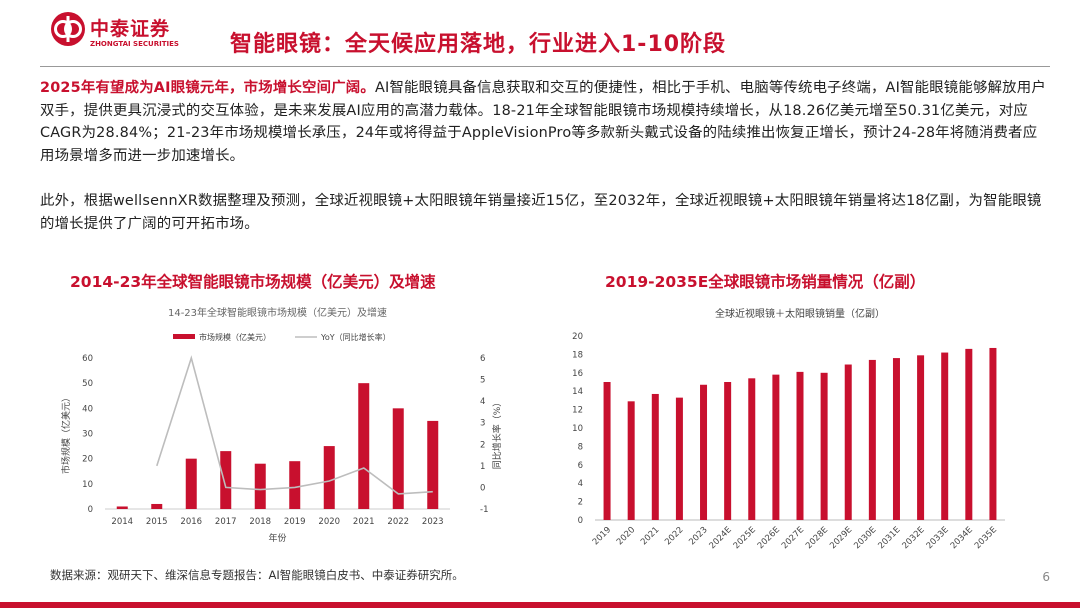  What do you see at coordinates (260, 522) in the screenshot?
I see `x-tick-label: 2018` at bounding box center [260, 522].